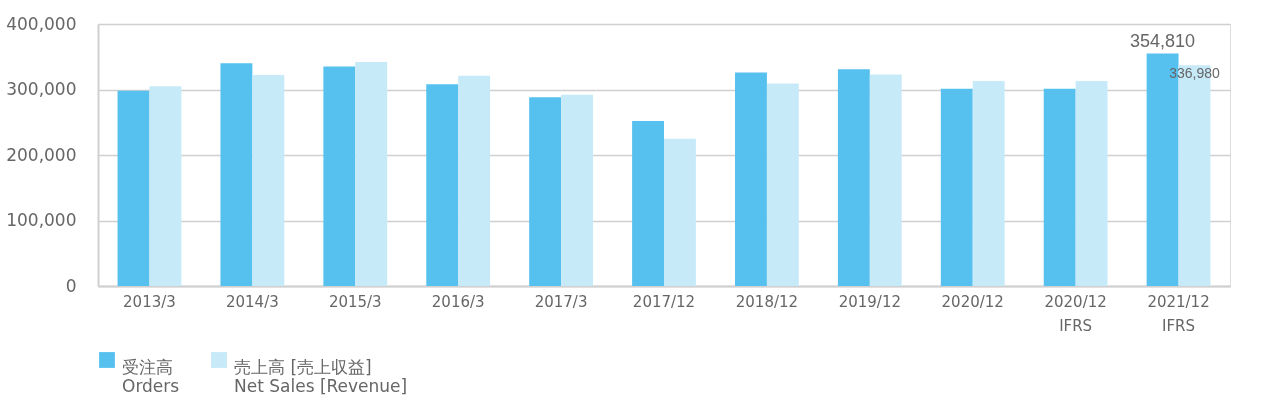 This screenshot has width=1269, height=410. Describe the element at coordinates (355, 301) in the screenshot. I see `x-tick-label: 2015/3` at that location.